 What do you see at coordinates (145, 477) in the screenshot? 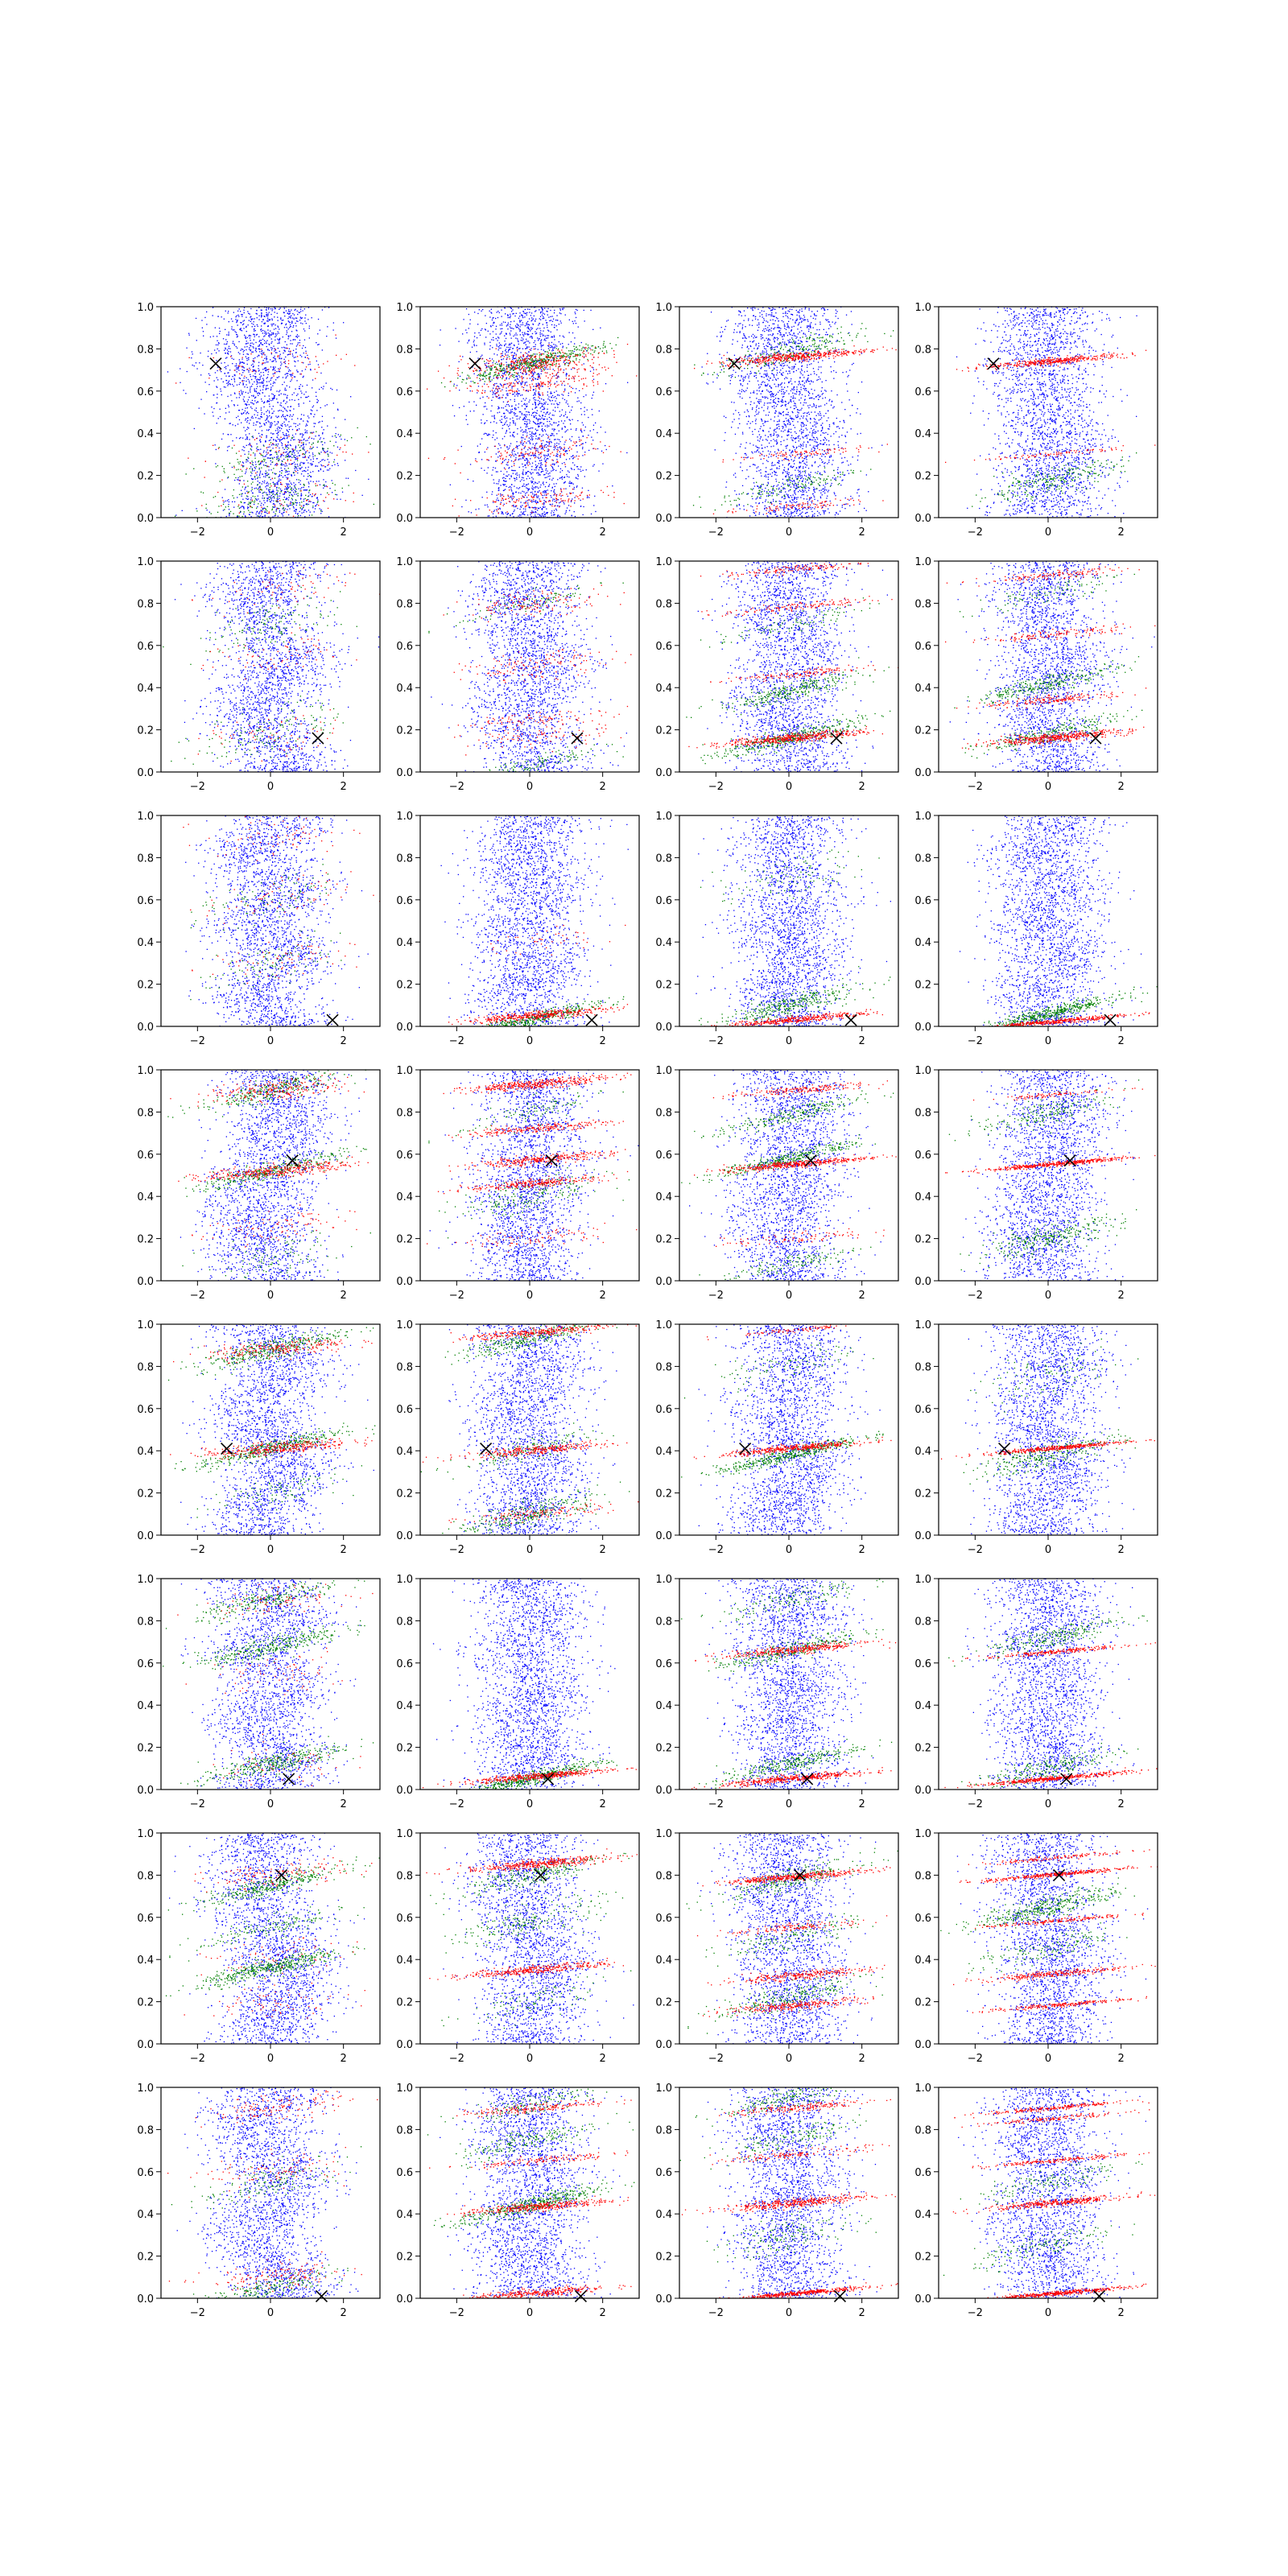
I see `y-tick-label: 0.2` at bounding box center [145, 477].